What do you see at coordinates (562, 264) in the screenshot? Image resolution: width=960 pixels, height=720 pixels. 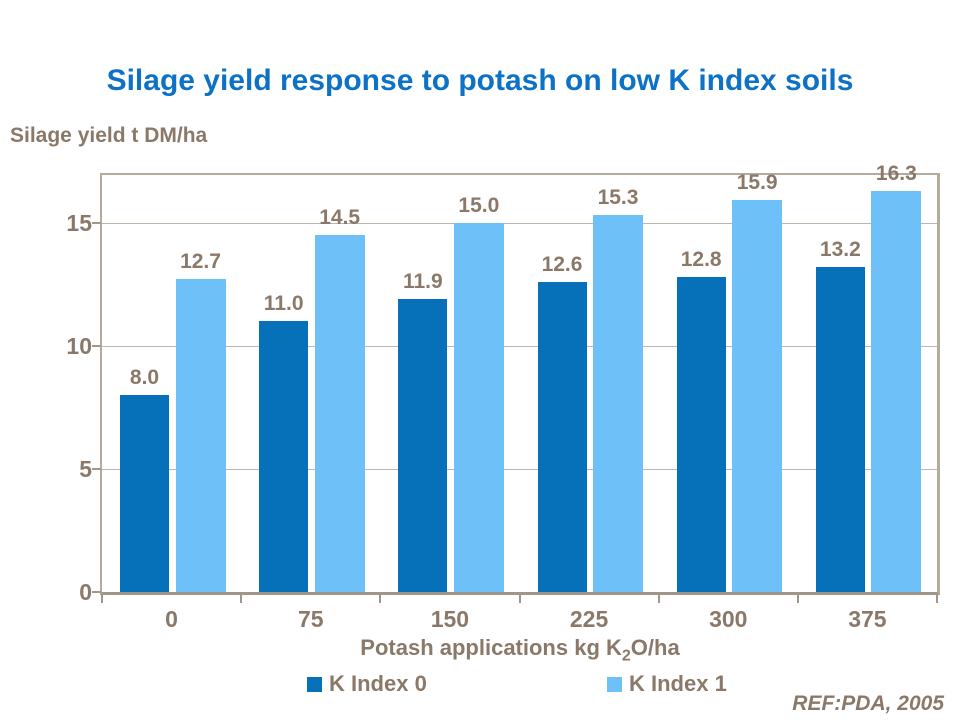 I see `value-label-k-index-0-cat-225: 12.6` at bounding box center [562, 264].